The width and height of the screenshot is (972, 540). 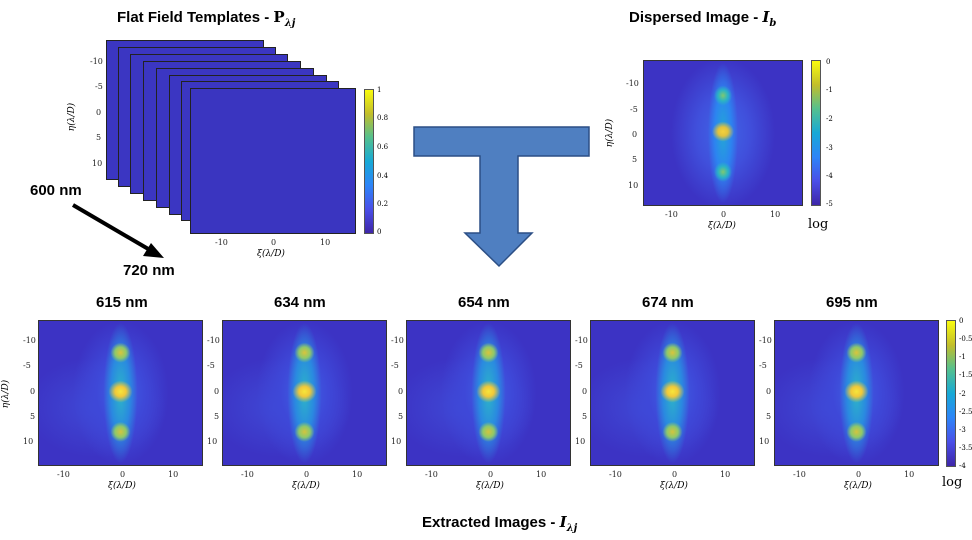 What do you see at coordinates (491, 522) in the screenshot?
I see `extracted-caption-text: Extracted Images -` at bounding box center [491, 522].